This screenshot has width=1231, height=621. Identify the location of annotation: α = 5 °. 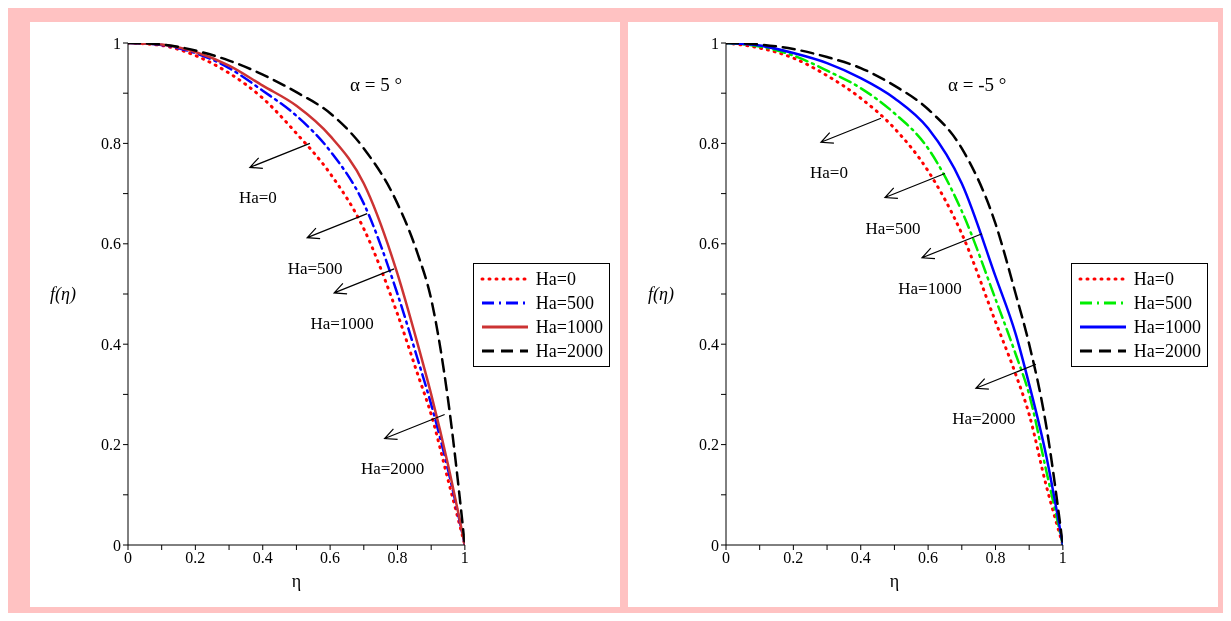
(376, 85).